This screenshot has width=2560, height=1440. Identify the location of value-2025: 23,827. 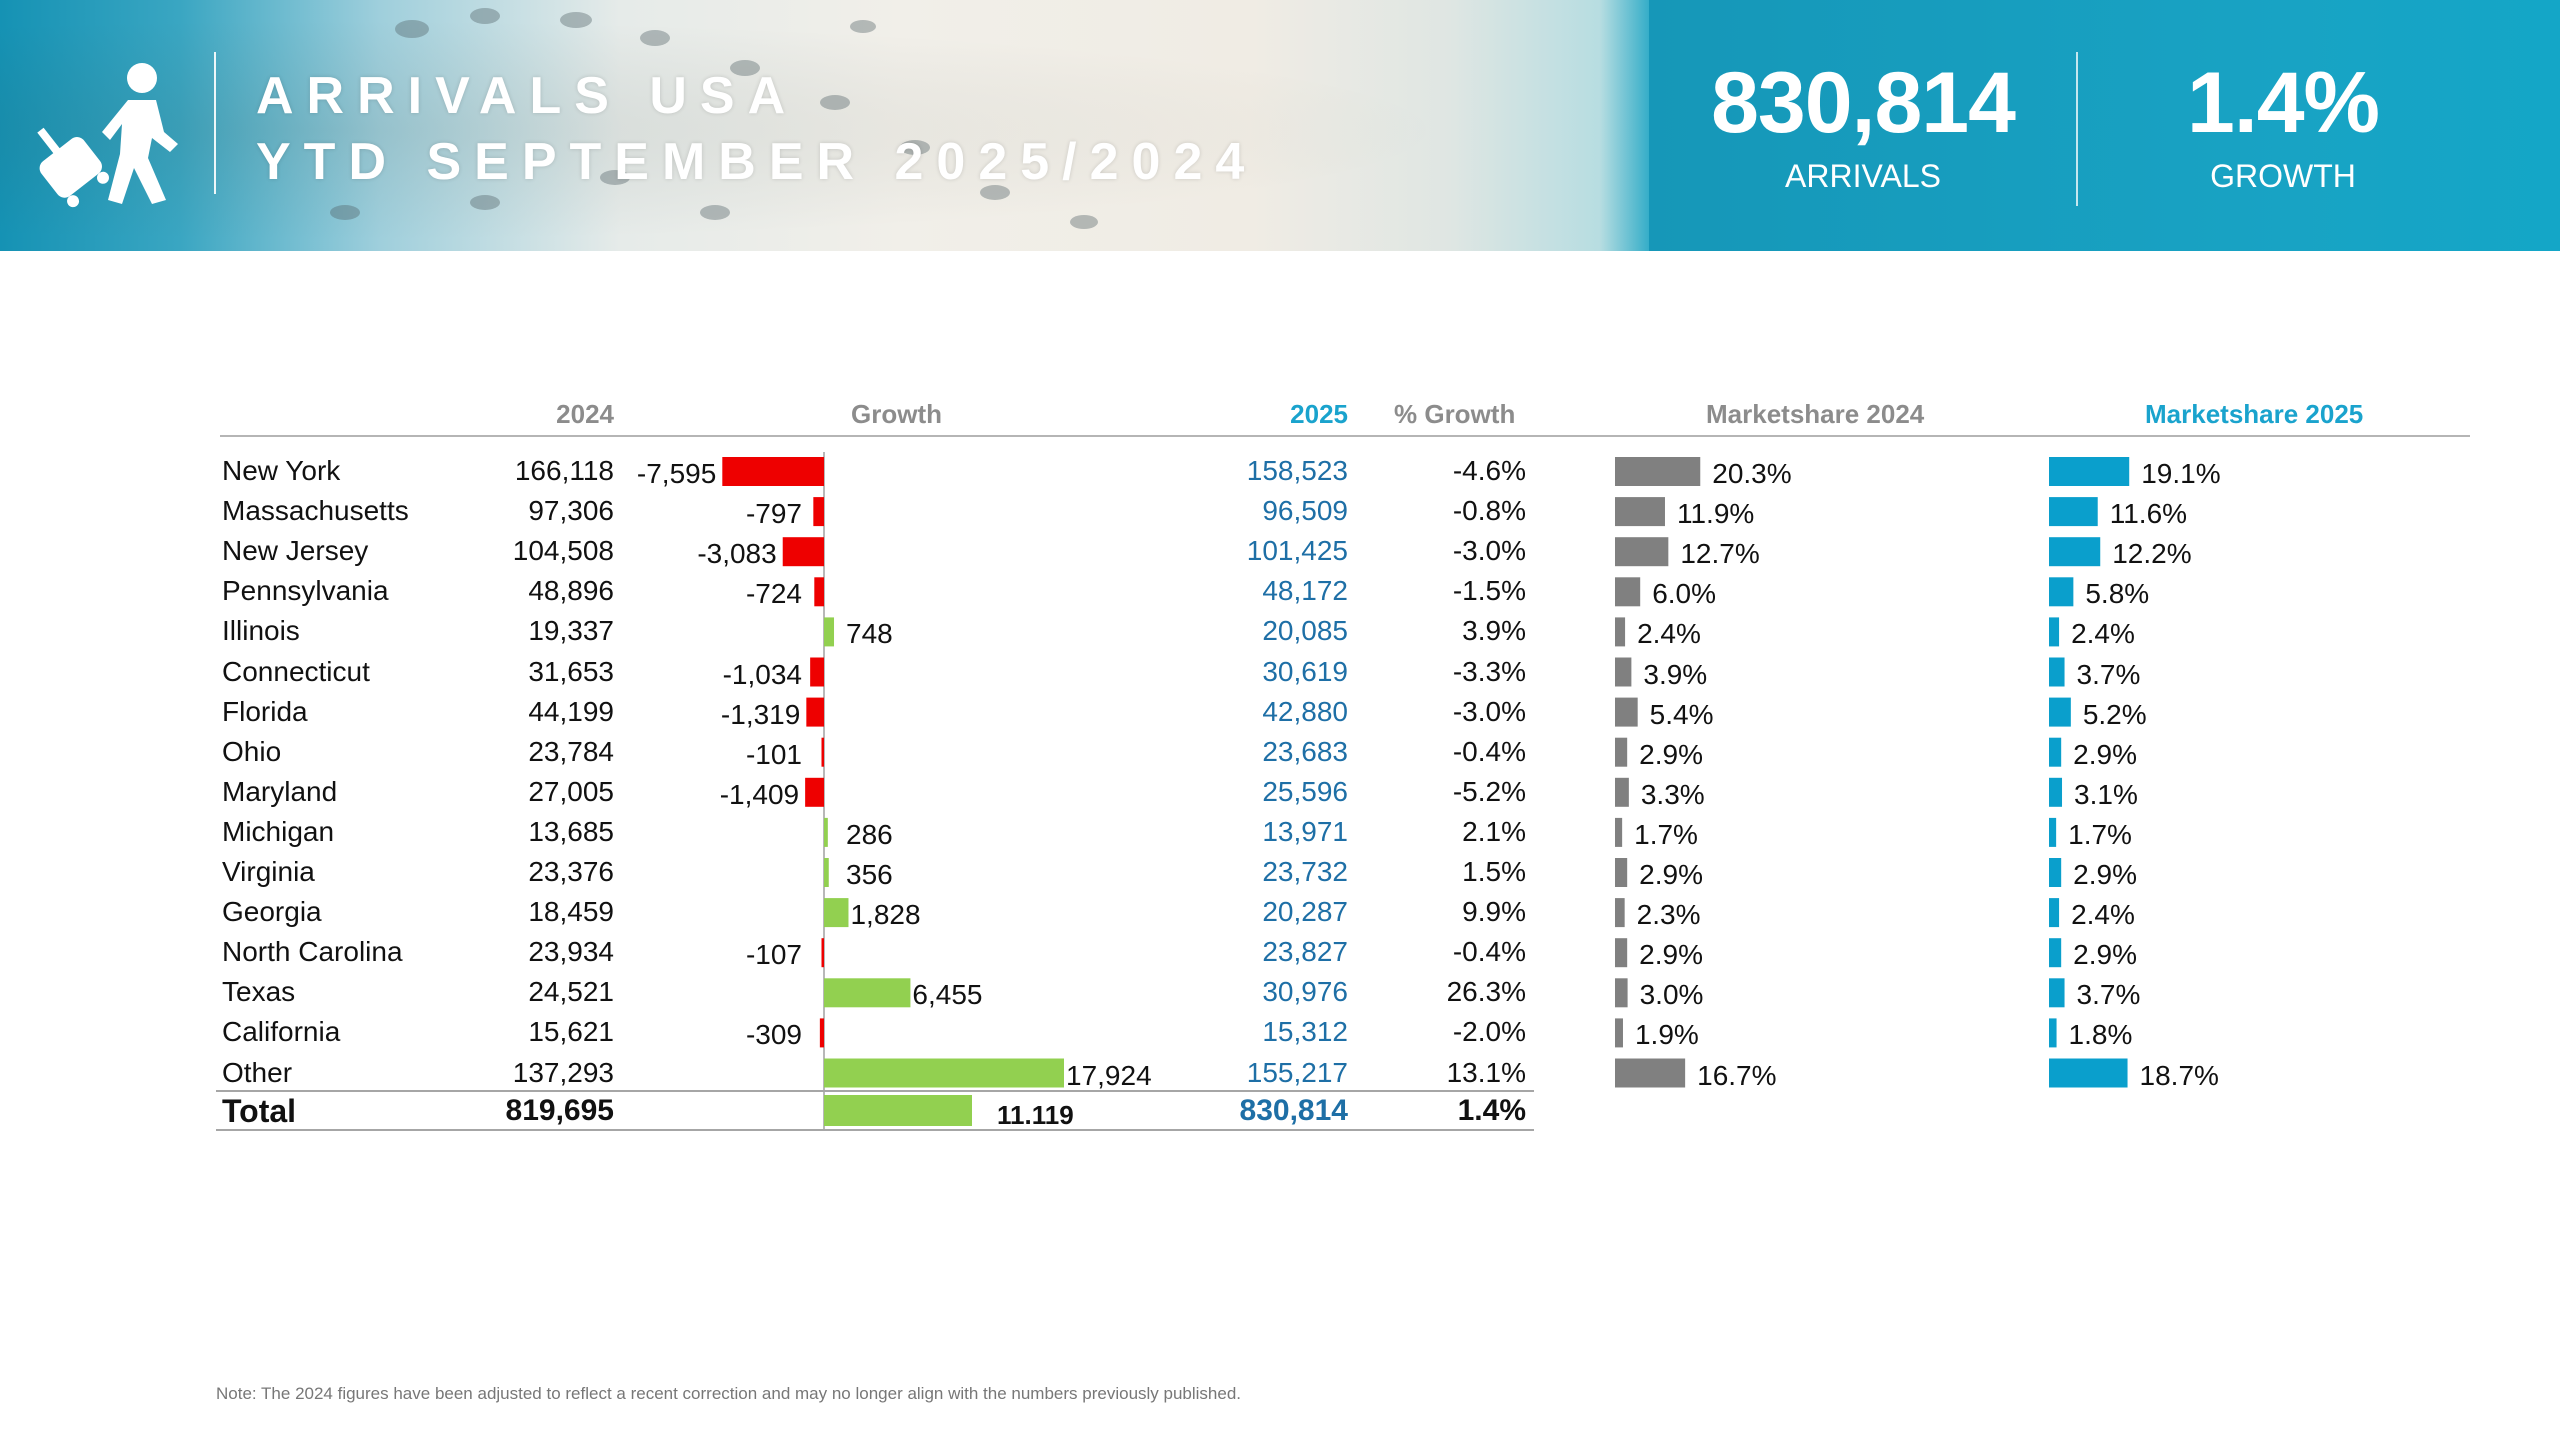
(1305, 952).